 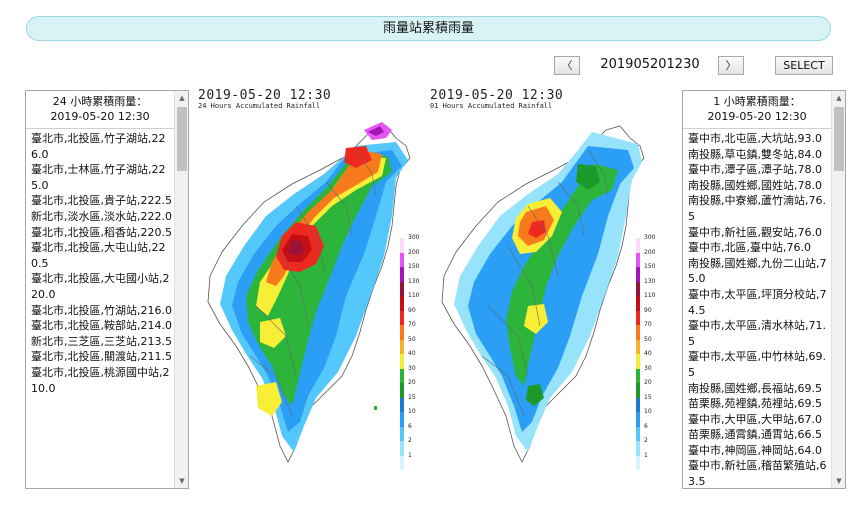 I want to click on select-button: SELECT, so click(x=804, y=65).